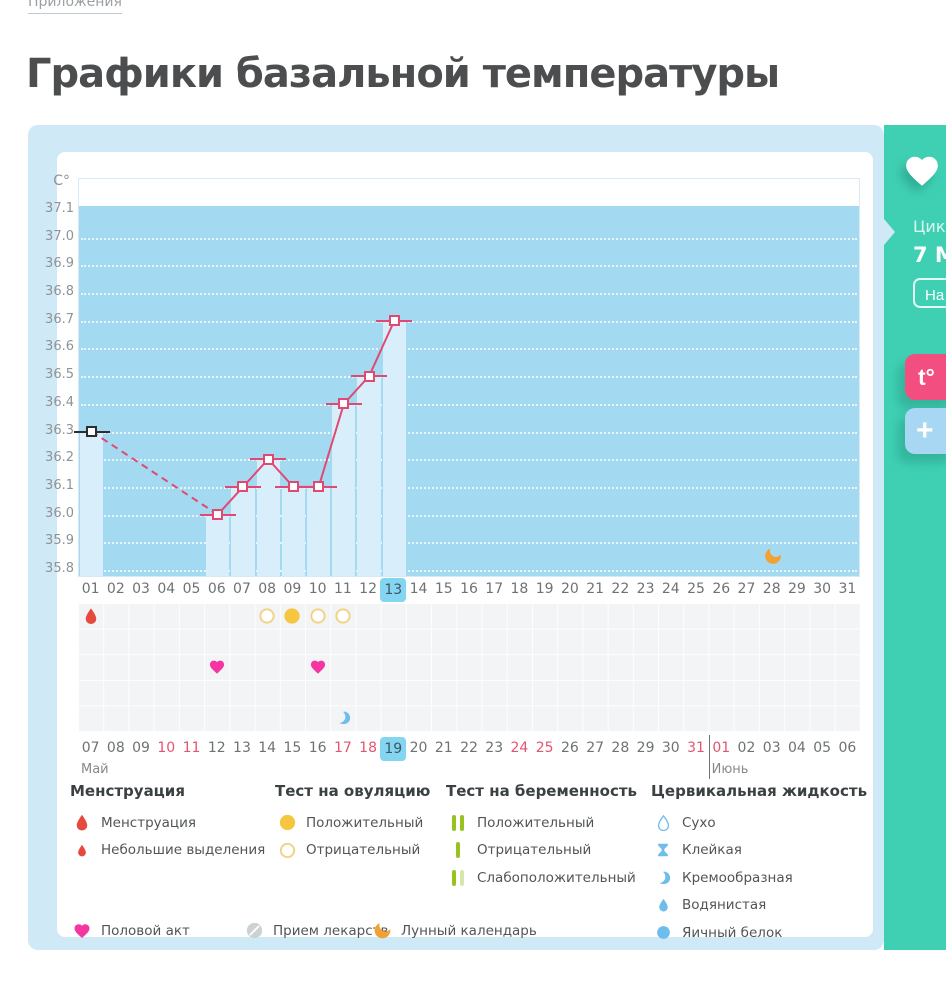 Image resolution: width=946 pixels, height=1000 pixels. What do you see at coordinates (418, 589) in the screenshot?
I see `cycle-day-14: 14` at bounding box center [418, 589].